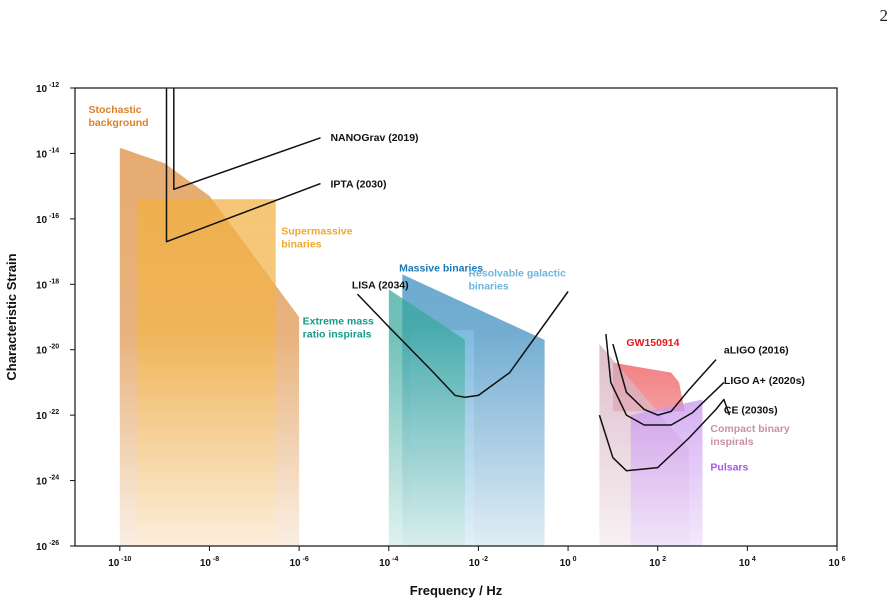  I want to click on page-number: 2, so click(884, 15).